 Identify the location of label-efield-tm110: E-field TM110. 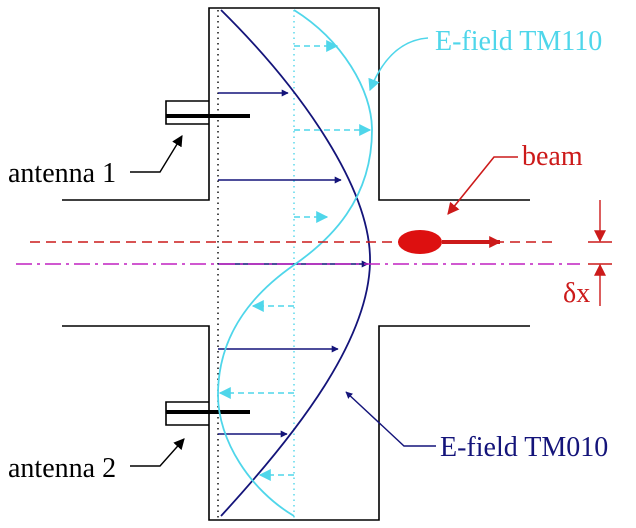
(518, 41).